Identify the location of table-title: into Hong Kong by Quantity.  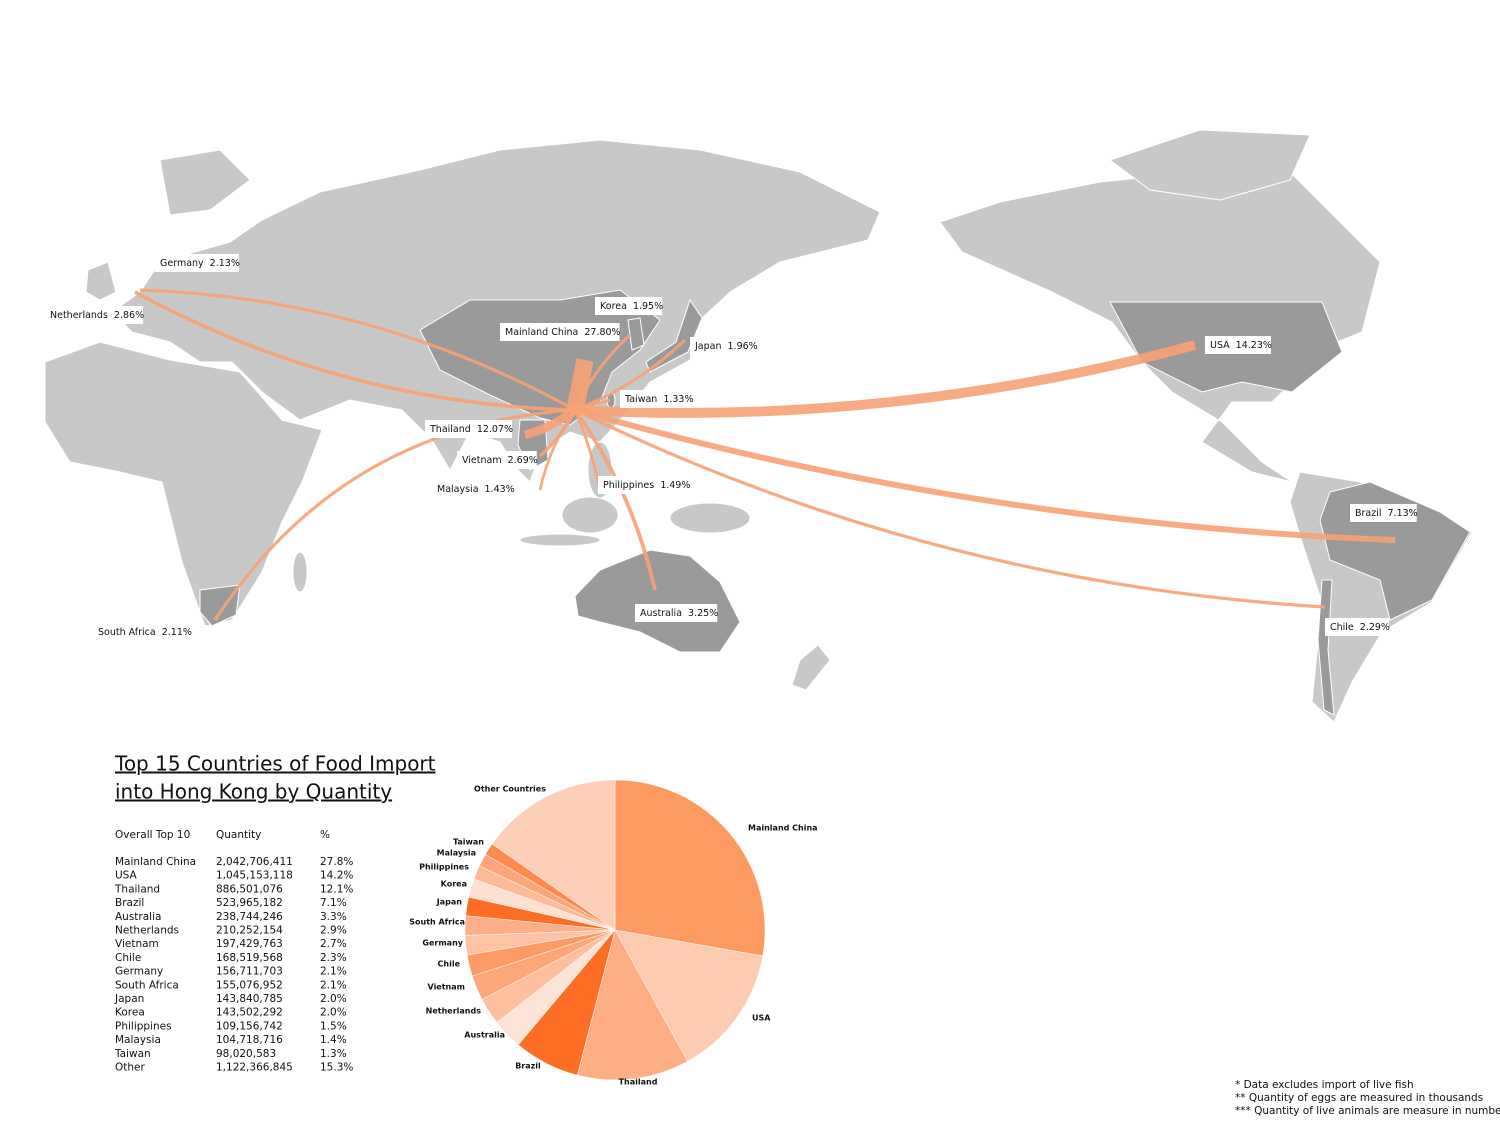
(253, 792).